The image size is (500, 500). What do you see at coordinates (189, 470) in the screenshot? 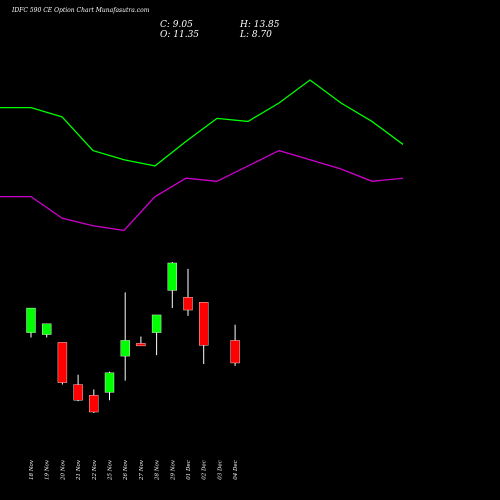
I see `x-tick-label: 01 Dec` at bounding box center [189, 470].